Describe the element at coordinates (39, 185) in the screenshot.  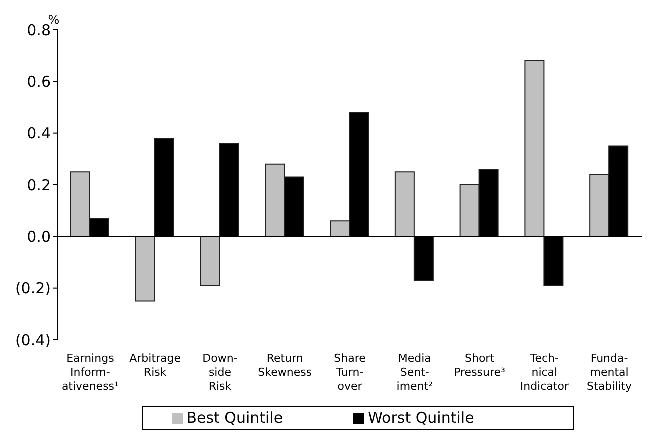
I see `y-tick-label: 0.2` at that location.